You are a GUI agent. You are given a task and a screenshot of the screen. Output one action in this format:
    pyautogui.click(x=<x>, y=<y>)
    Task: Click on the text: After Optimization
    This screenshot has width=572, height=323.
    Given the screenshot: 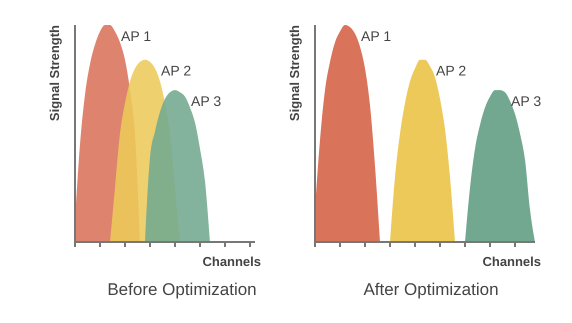 What is the action you would take?
    pyautogui.click(x=431, y=290)
    